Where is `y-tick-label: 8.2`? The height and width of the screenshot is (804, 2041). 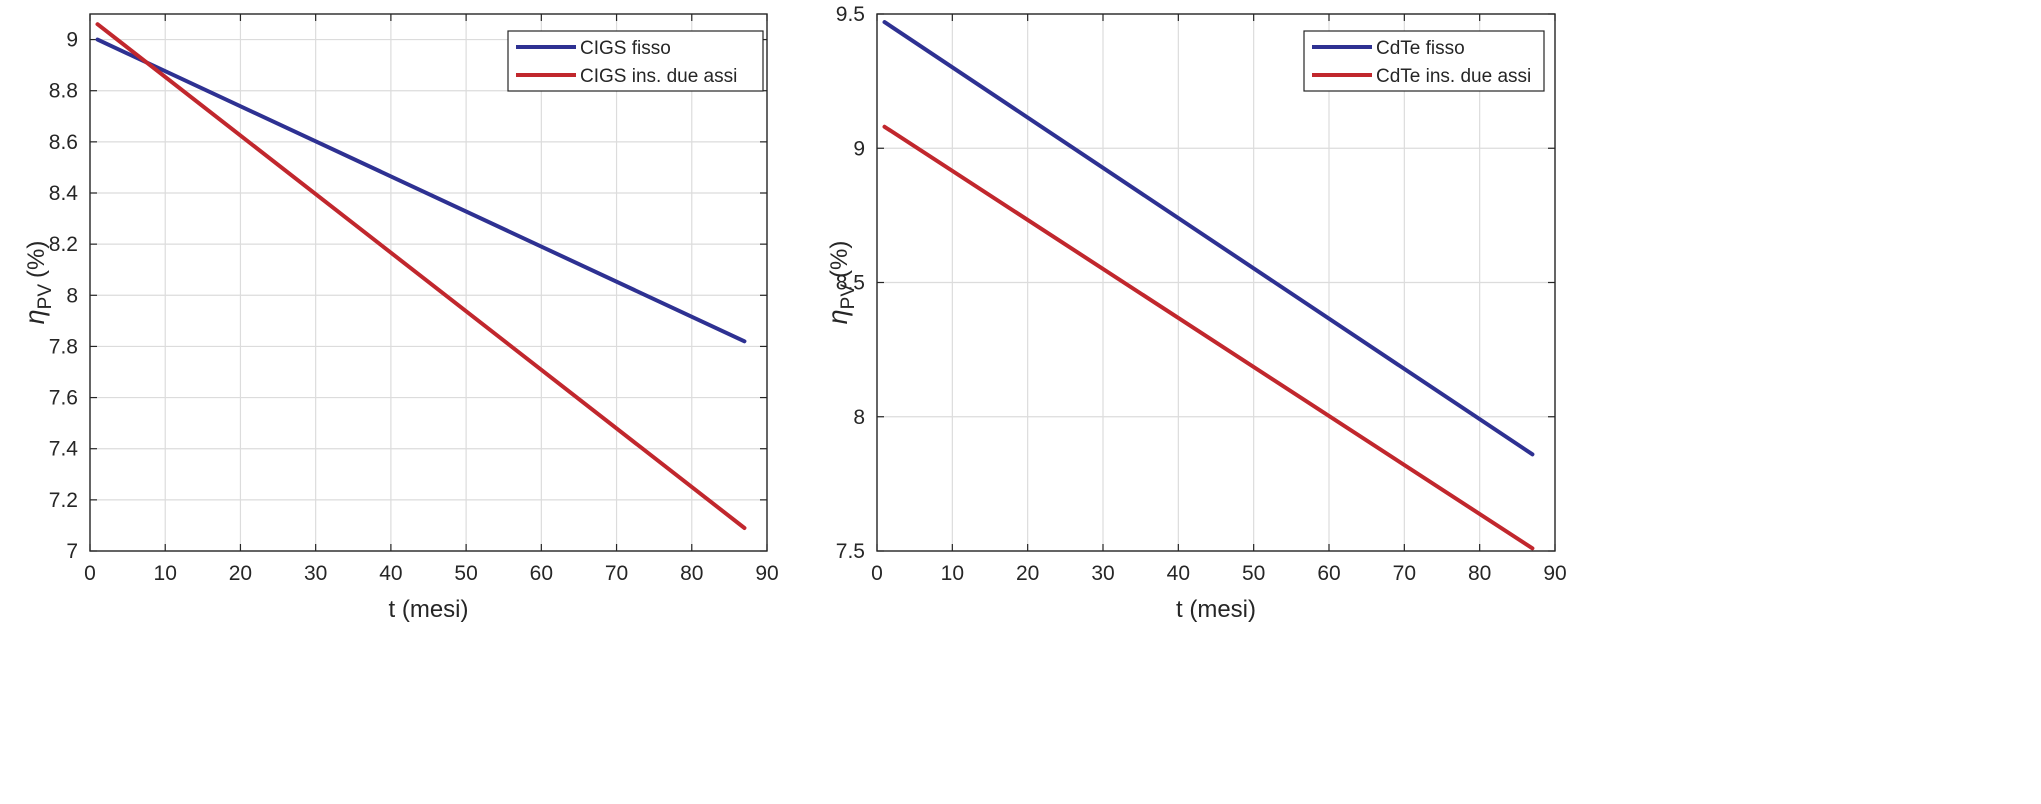 y-tick-label: 8.2 is located at coordinates (63, 244).